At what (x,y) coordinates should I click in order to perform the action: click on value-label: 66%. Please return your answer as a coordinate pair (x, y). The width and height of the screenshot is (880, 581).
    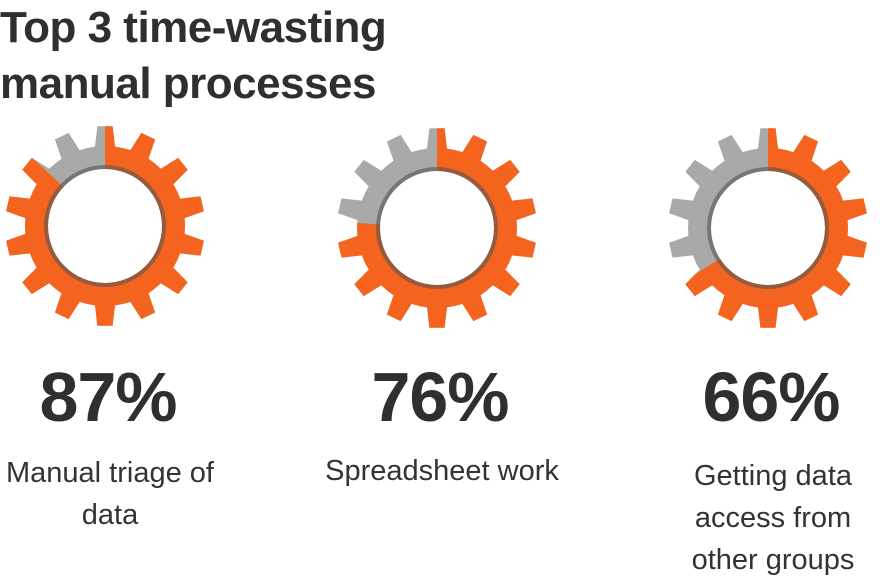
    Looking at the image, I should click on (760, 397).